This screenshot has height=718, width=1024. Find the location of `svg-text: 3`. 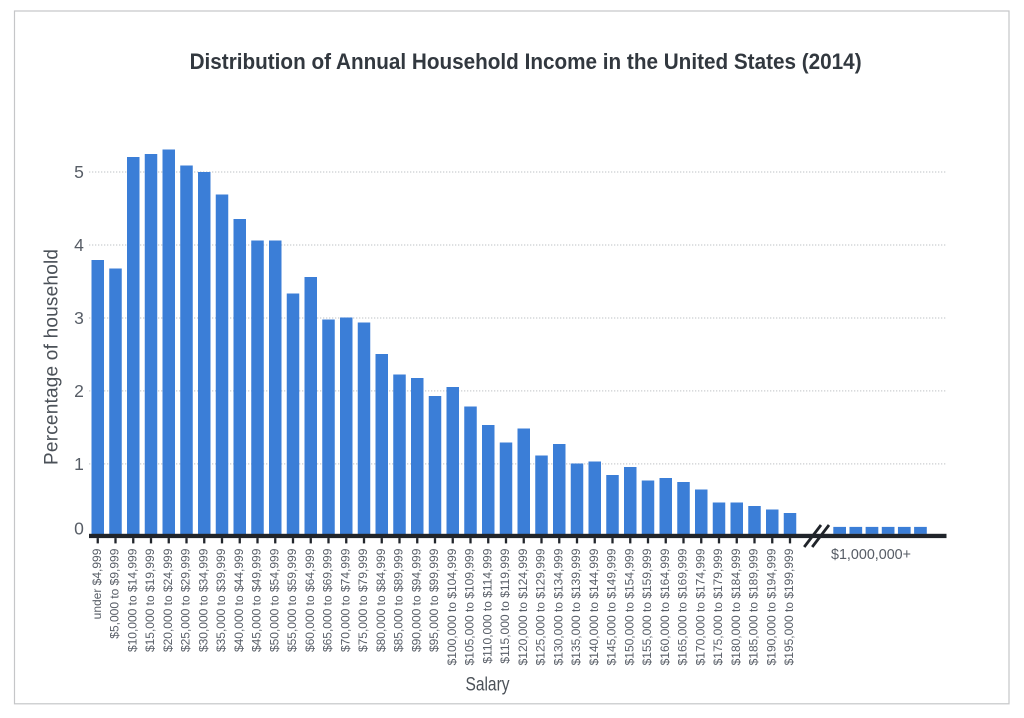

svg-text: 3 is located at coordinates (79, 318).